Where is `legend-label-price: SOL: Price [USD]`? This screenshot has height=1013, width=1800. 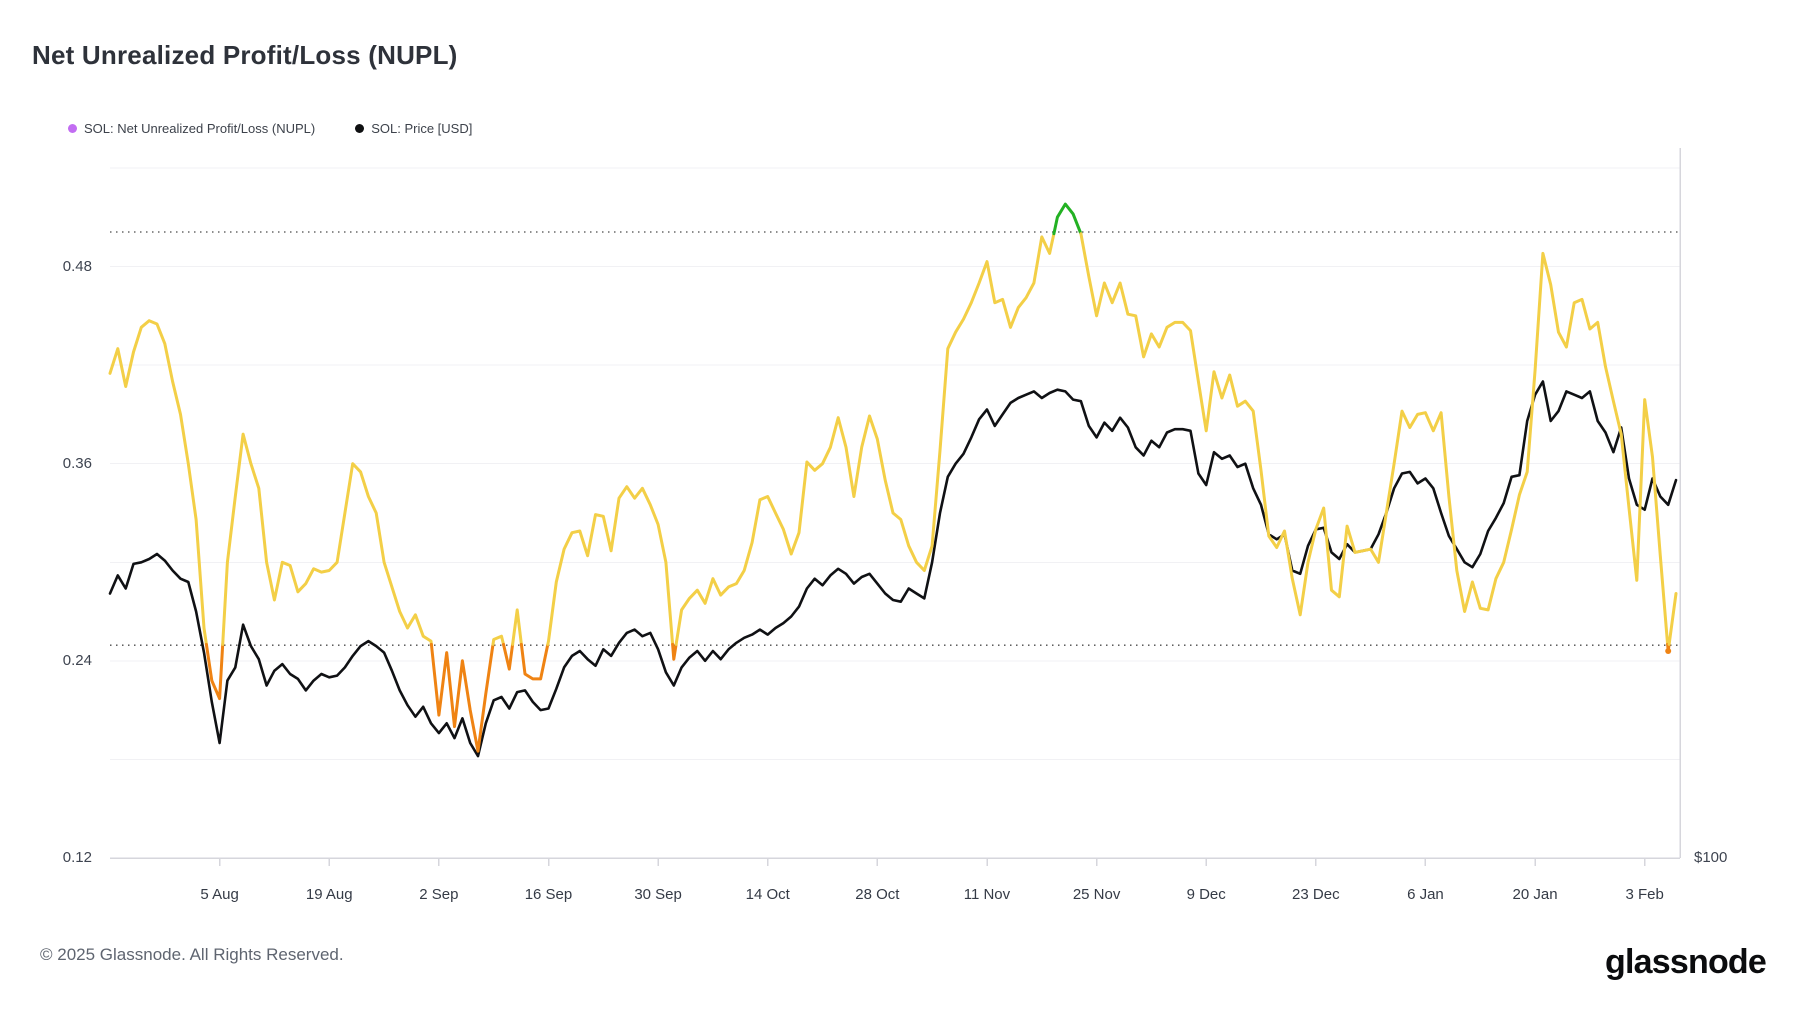
legend-label-price: SOL: Price [USD] is located at coordinates (422, 128).